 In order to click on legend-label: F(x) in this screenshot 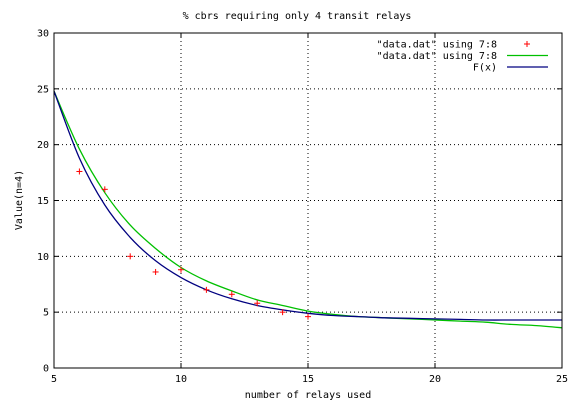, I will do `click(485, 68)`.